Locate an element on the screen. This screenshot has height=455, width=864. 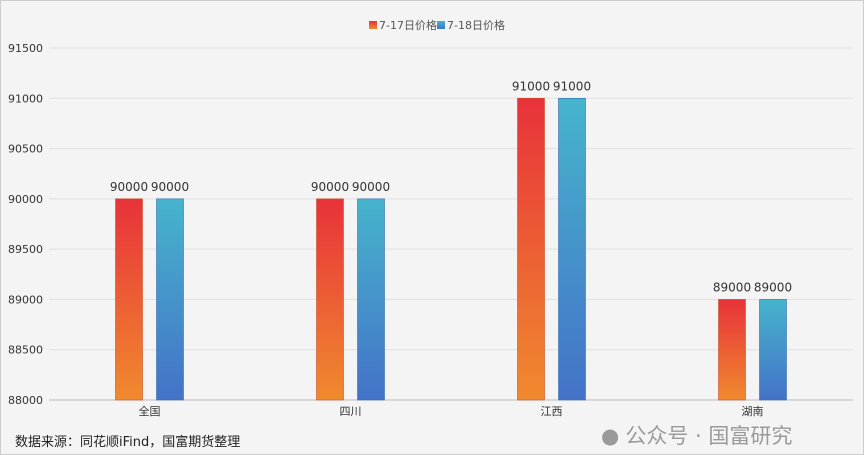
wechat-icon: ● is located at coordinates (610, 436).